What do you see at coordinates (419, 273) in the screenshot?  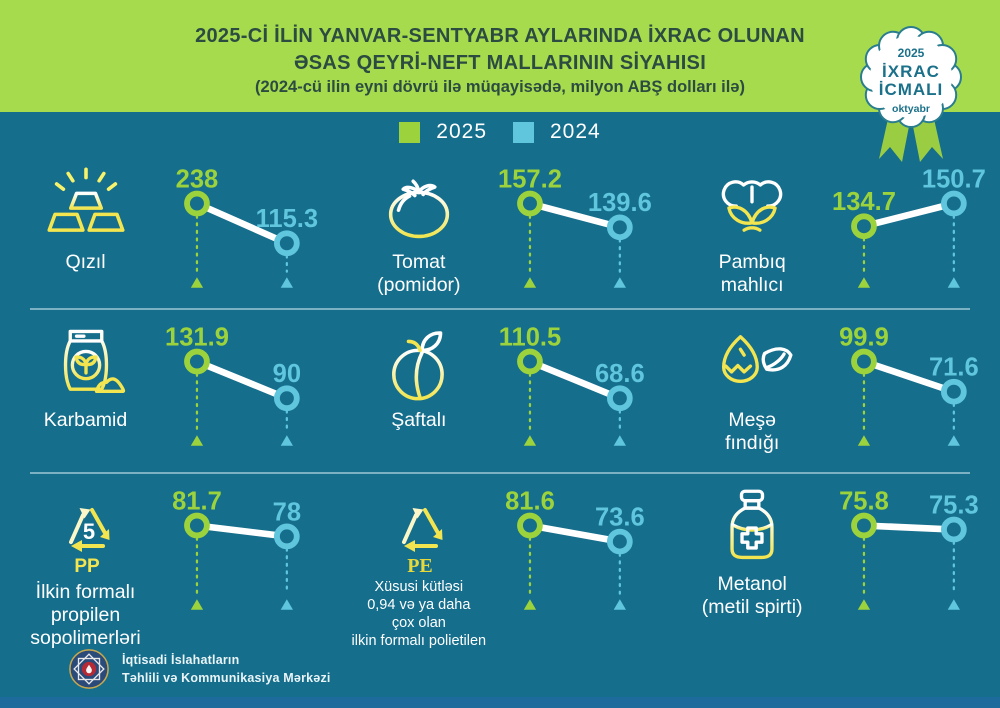 I see `product-label: Tomat (pomidor)` at bounding box center [419, 273].